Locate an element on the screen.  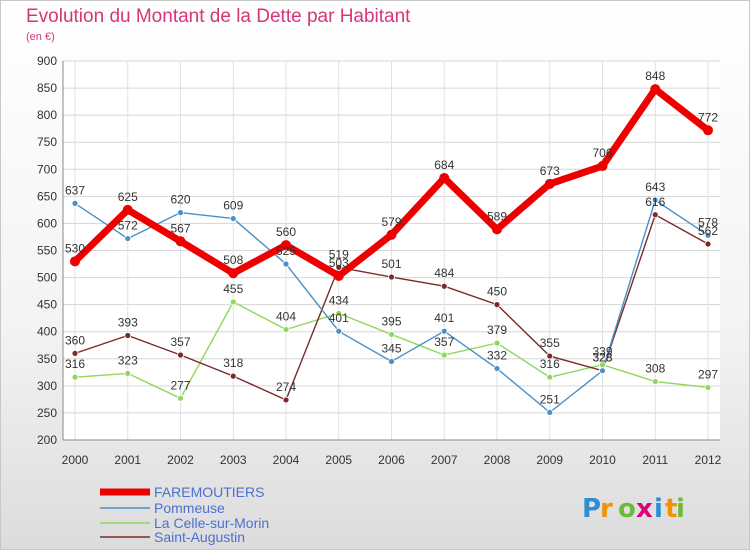
y-tick-label: 450 is located at coordinates (47, 305).